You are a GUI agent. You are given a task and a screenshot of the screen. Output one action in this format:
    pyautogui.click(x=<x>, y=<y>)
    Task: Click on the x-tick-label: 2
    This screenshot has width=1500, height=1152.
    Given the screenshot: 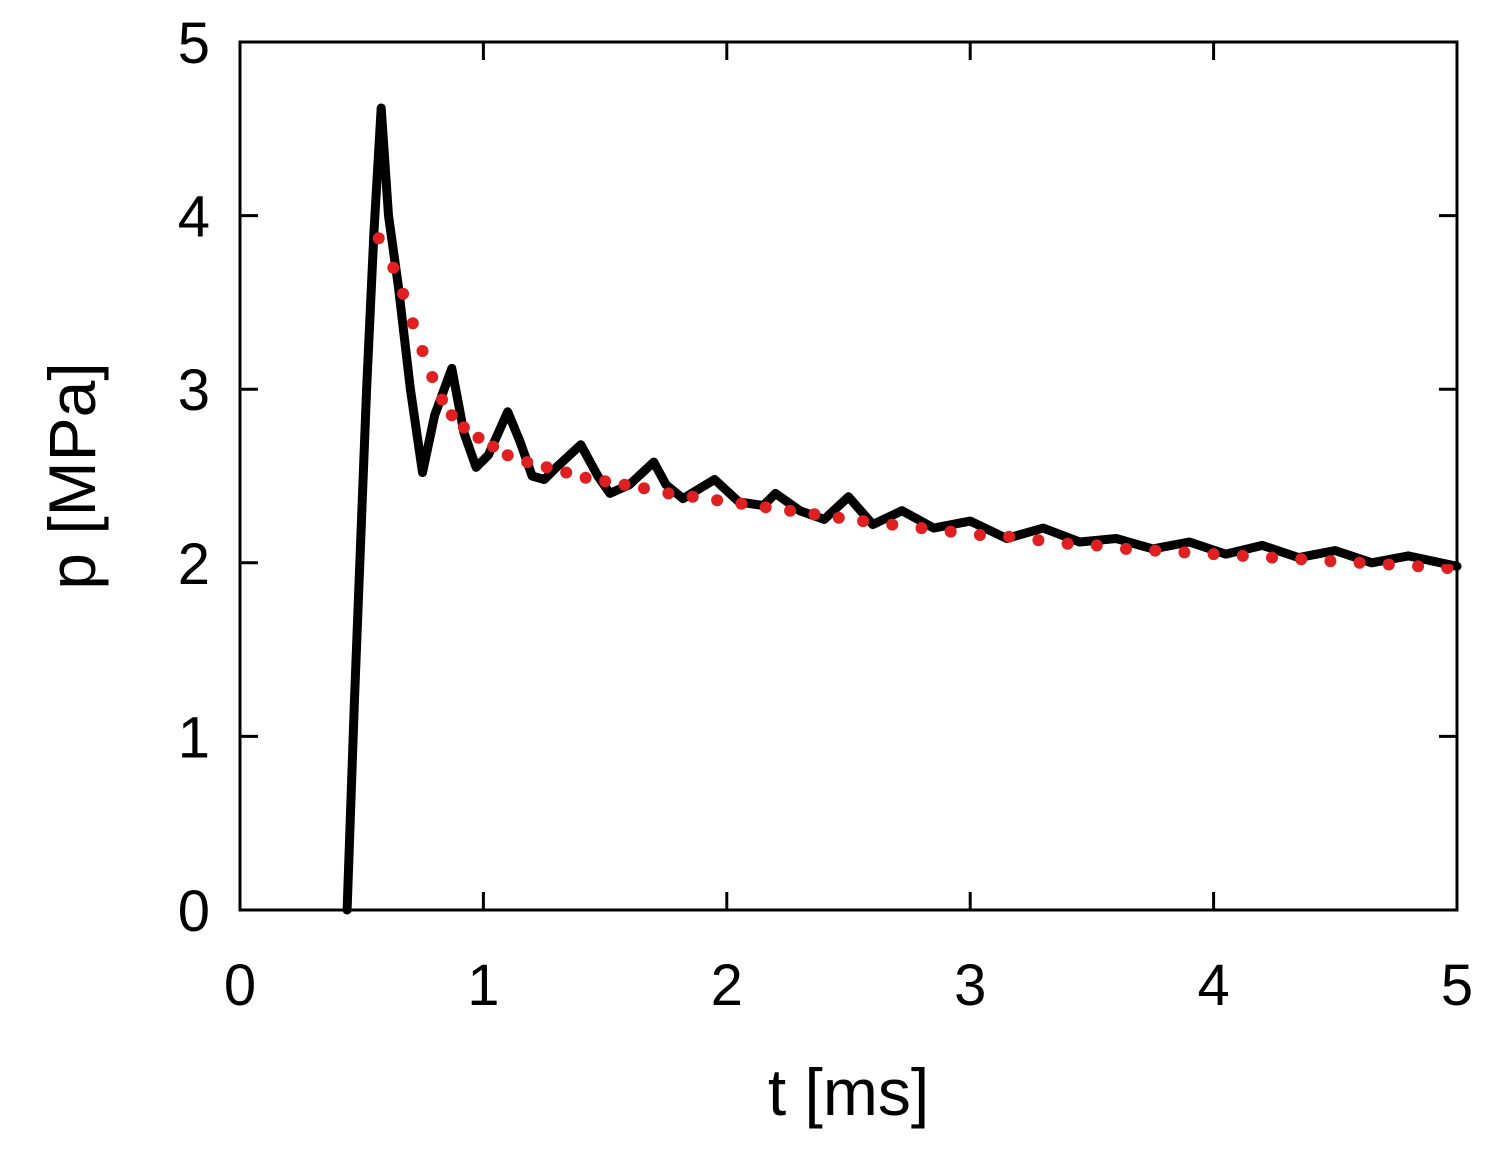 What is the action you would take?
    pyautogui.click(x=727, y=985)
    